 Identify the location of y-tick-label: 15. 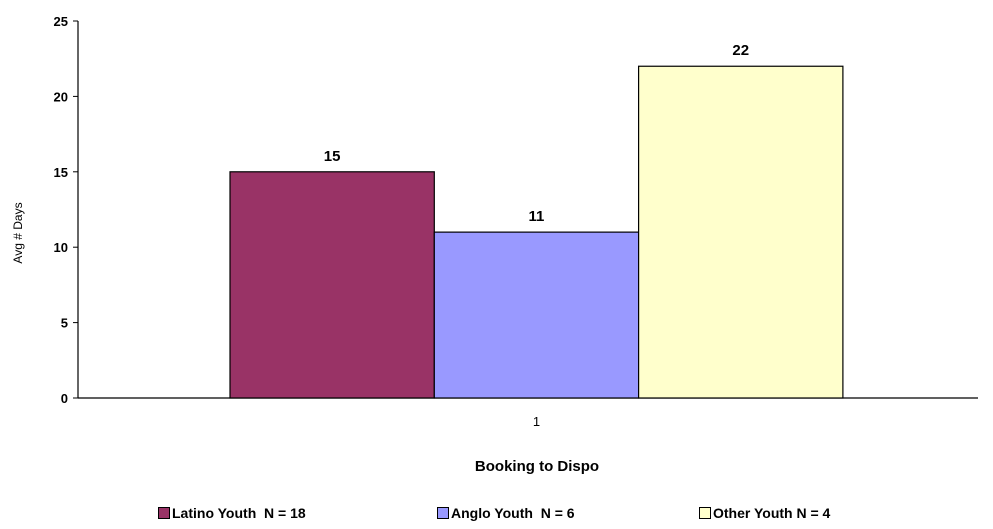
(61, 172).